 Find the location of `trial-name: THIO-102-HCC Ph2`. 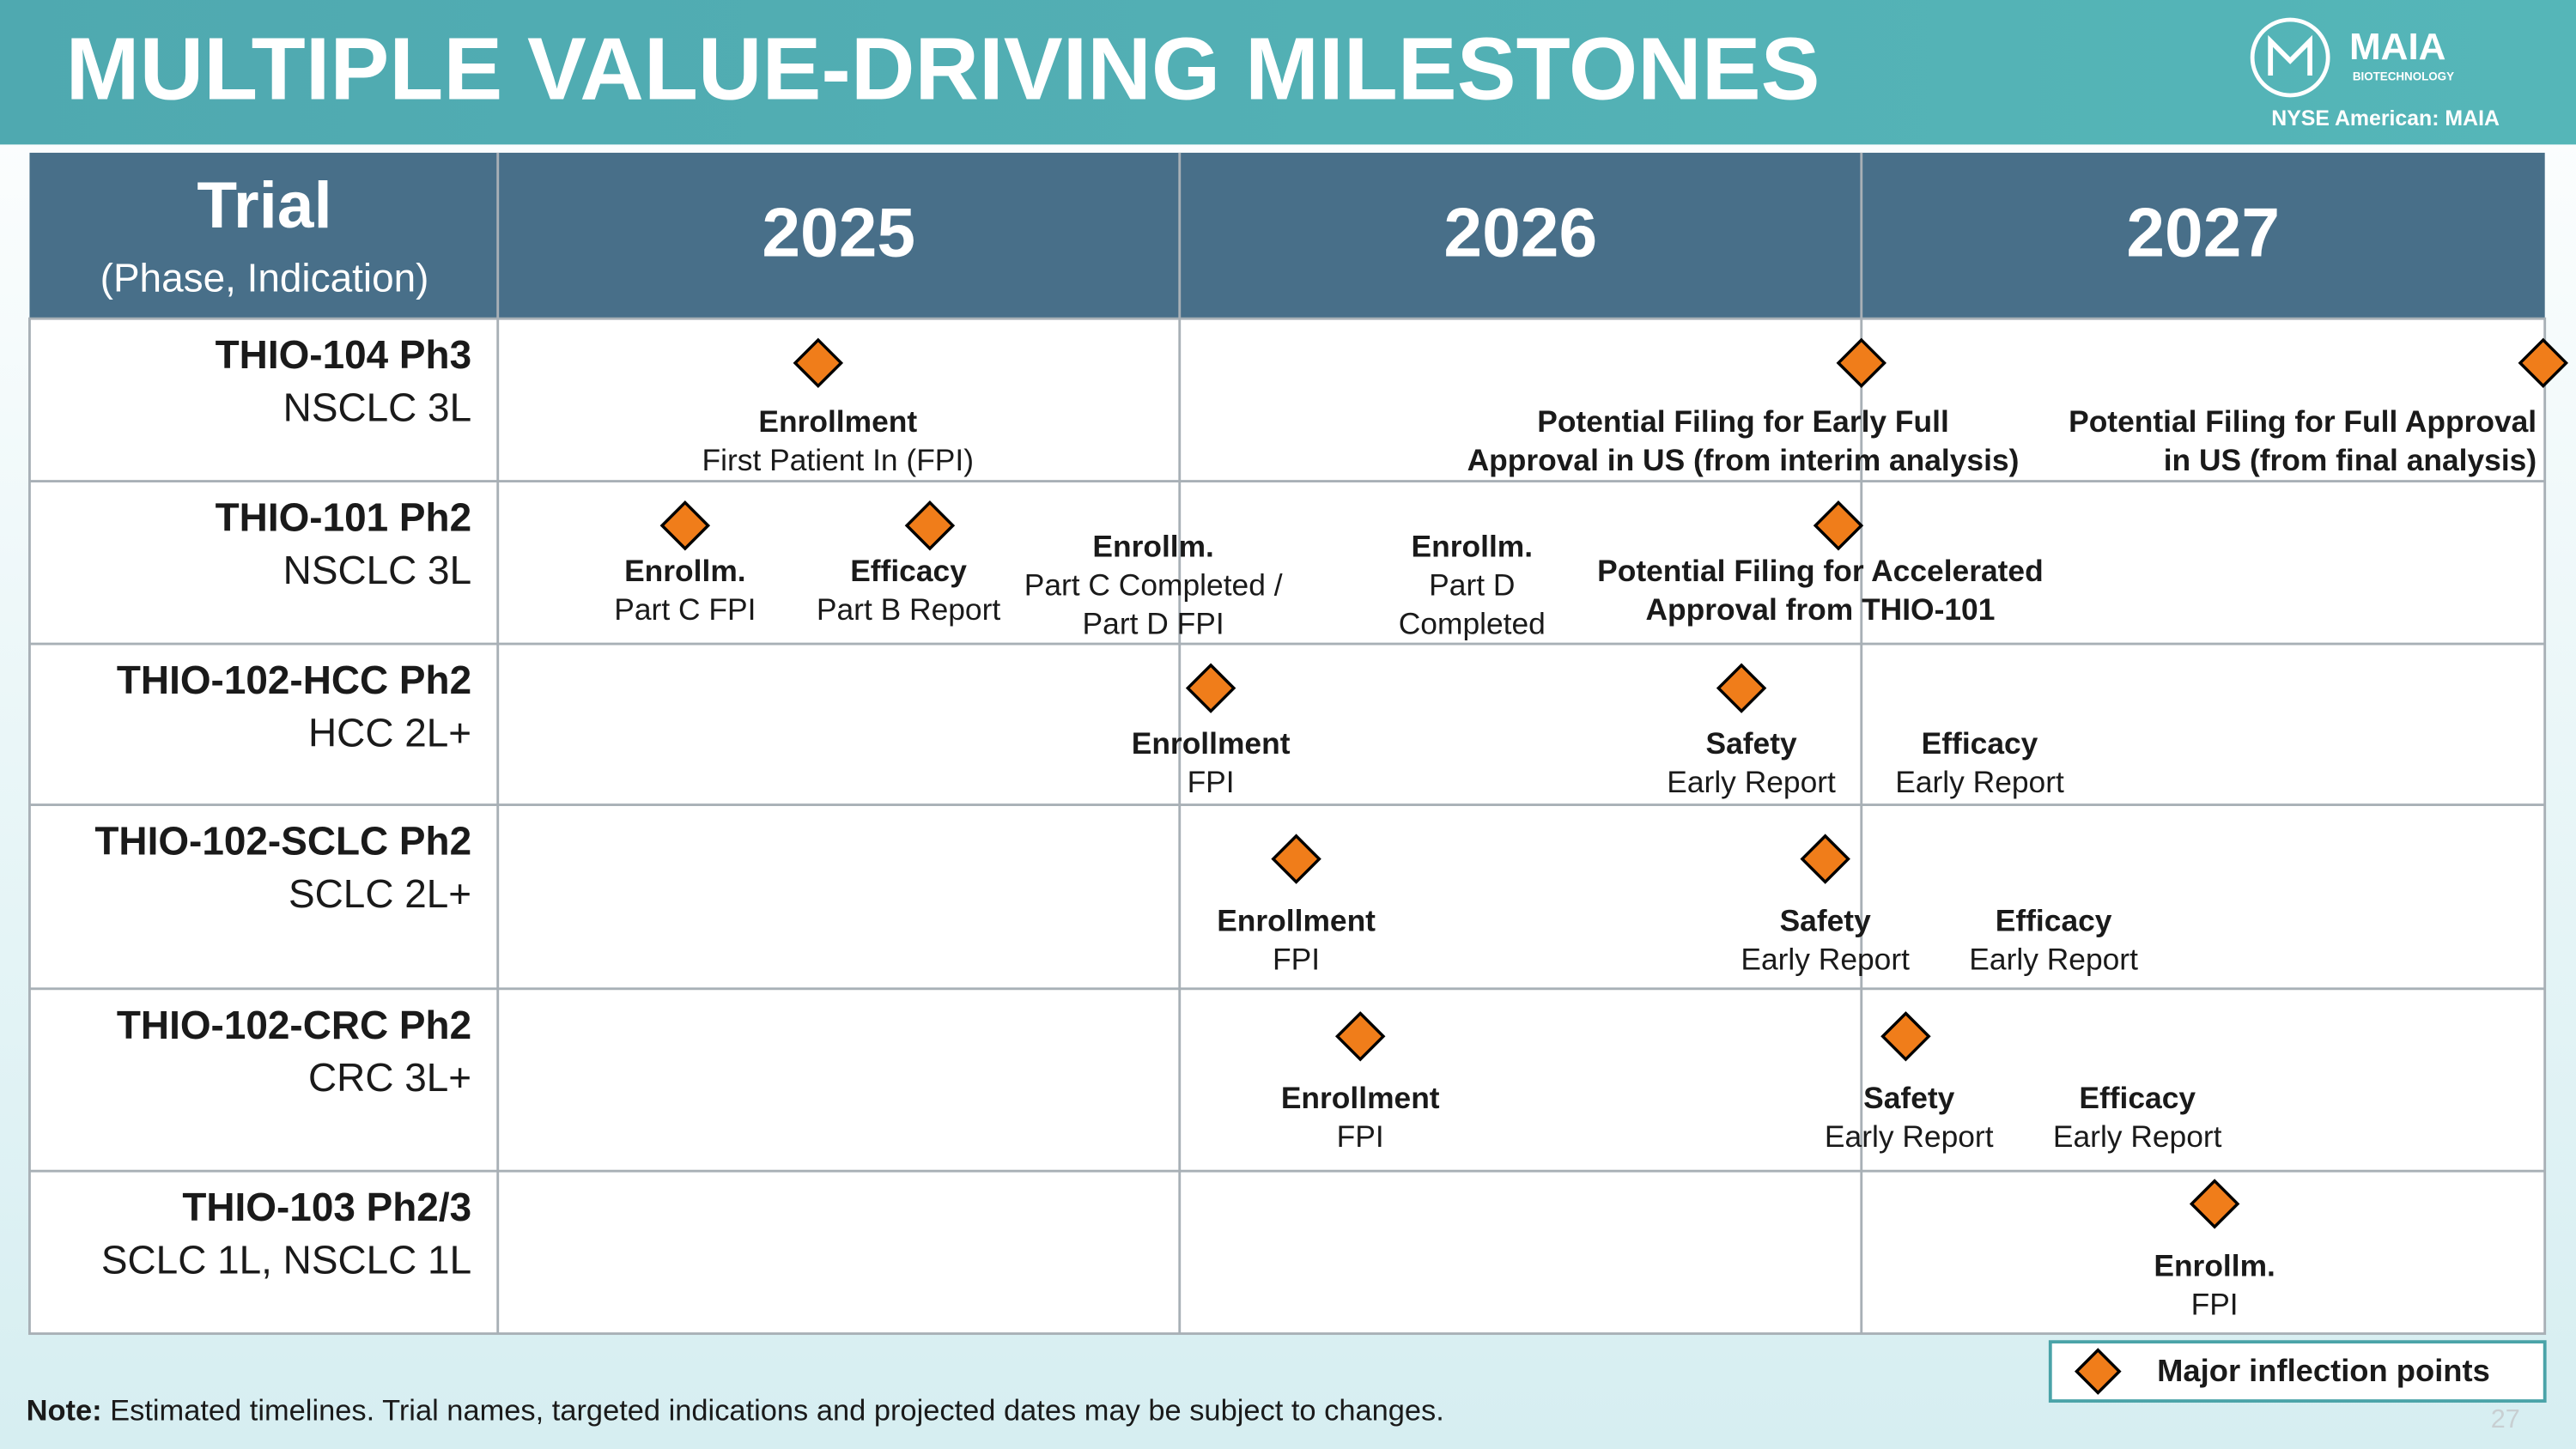

trial-name: THIO-102-HCC Ph2 is located at coordinates (294, 680).